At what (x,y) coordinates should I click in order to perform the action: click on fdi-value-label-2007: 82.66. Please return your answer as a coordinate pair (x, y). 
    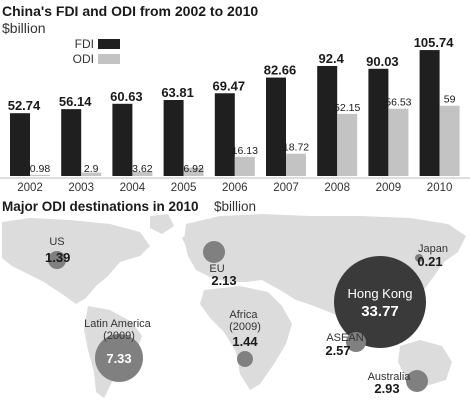
    Looking at the image, I should click on (280, 70).